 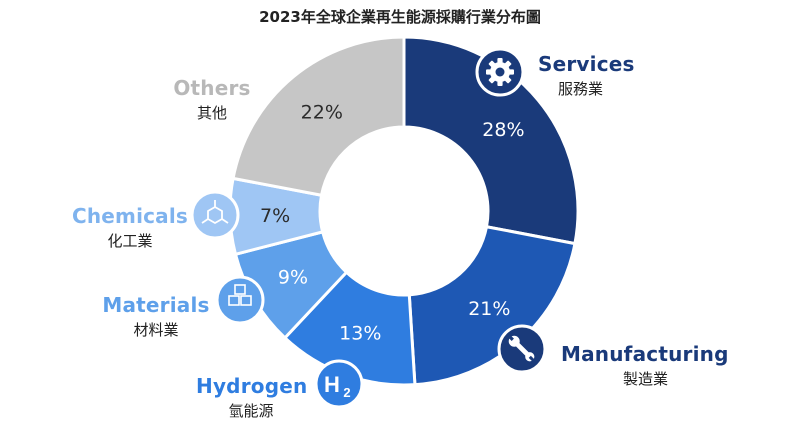 What do you see at coordinates (645, 354) in the screenshot?
I see `category-manufacturing-en: Manufacturing` at bounding box center [645, 354].